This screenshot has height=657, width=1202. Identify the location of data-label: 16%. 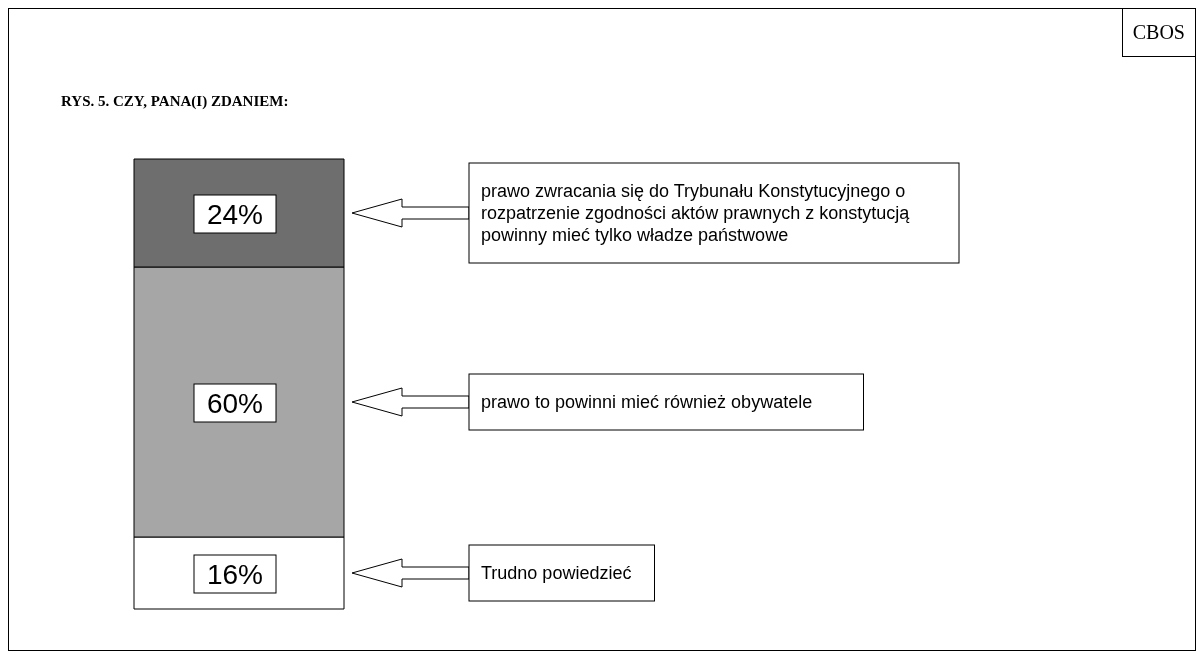
(235, 574).